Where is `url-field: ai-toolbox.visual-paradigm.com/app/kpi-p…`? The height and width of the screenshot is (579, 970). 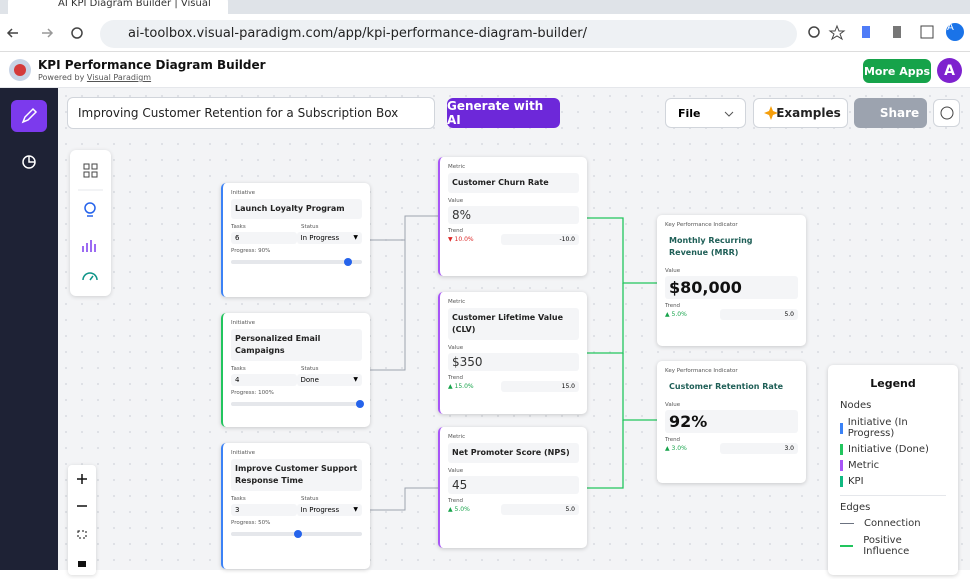
url-field: ai-toolbox.visual-paradigm.com/app/kpi-p… is located at coordinates (448, 34).